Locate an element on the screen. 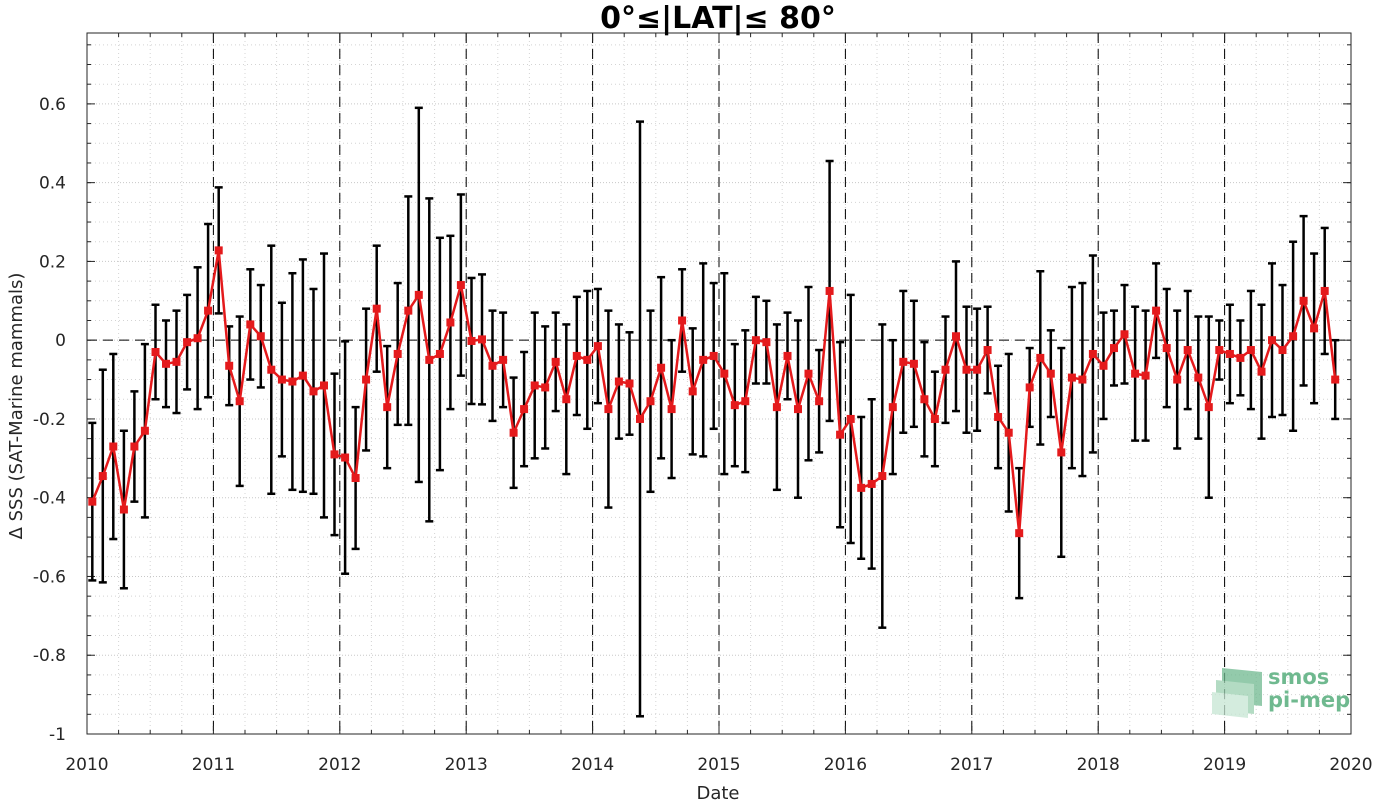 The height and width of the screenshot is (801, 1375). x-tick-label: 2017 is located at coordinates (971, 765).